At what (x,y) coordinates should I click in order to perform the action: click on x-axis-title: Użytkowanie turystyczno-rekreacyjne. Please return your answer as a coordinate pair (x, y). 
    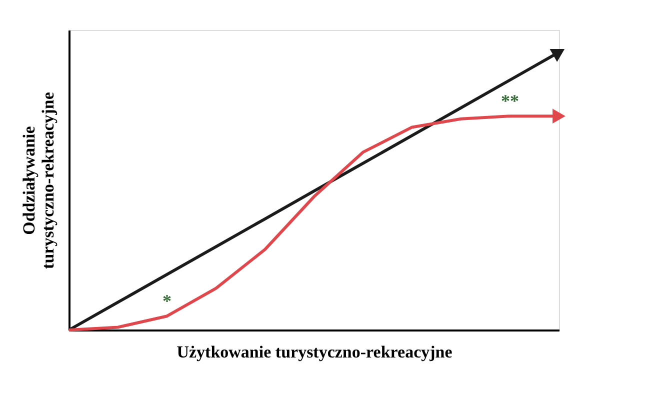
    Looking at the image, I should click on (314, 352).